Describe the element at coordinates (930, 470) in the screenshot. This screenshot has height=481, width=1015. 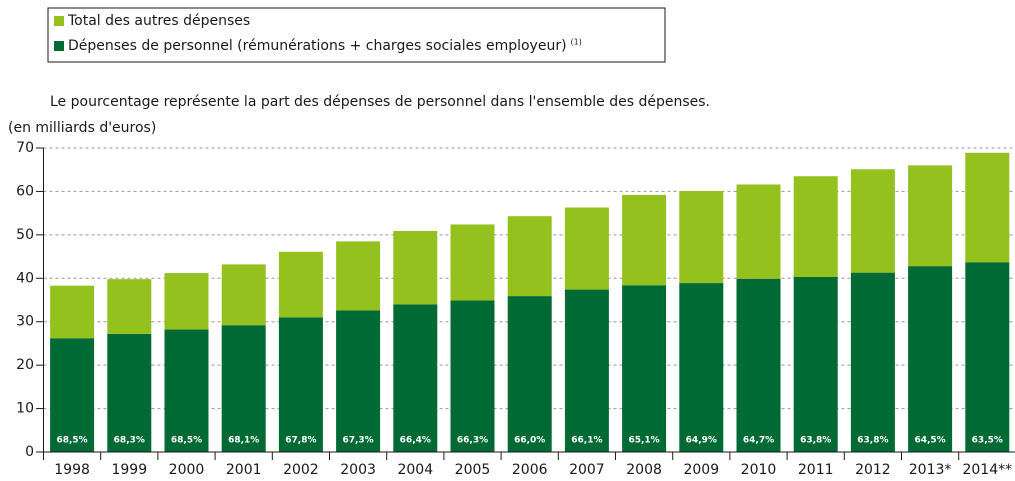
I see `x-tick-label: 2013*` at that location.